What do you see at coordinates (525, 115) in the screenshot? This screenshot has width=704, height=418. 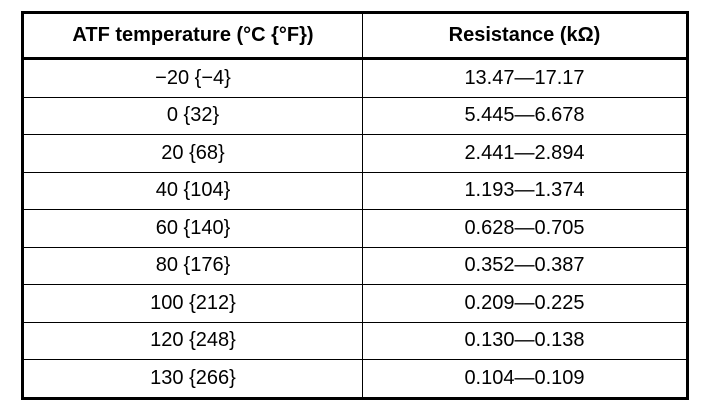 I see `table-cell: 5.445—6.678` at bounding box center [525, 115].